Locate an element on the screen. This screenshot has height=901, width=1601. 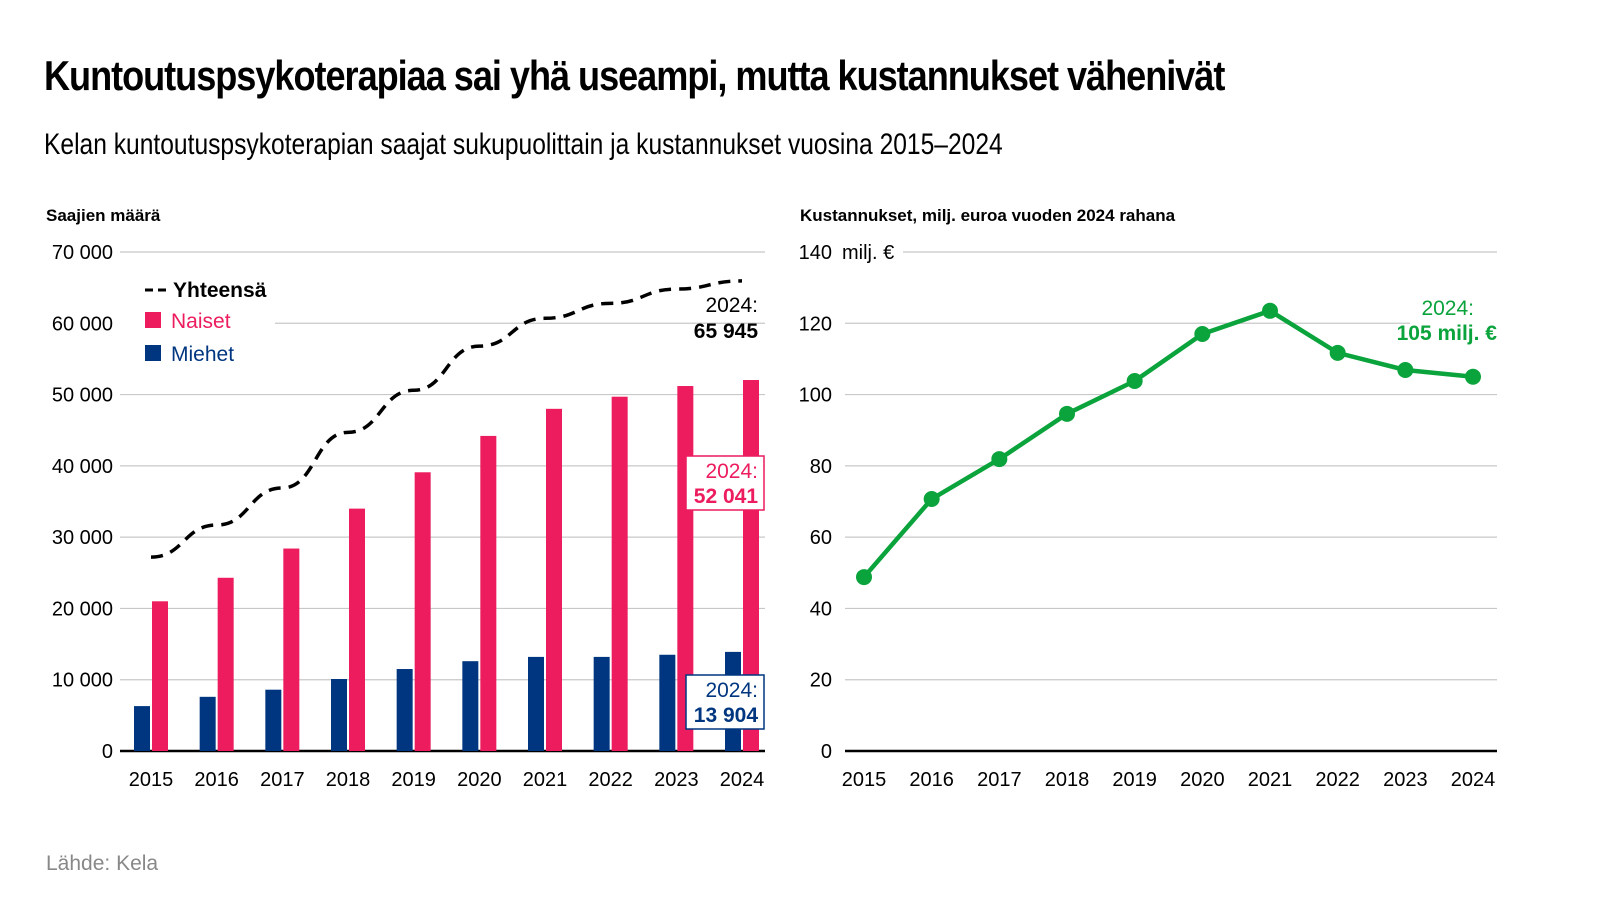
cost-unit-label: milj. € is located at coordinates (868, 253).